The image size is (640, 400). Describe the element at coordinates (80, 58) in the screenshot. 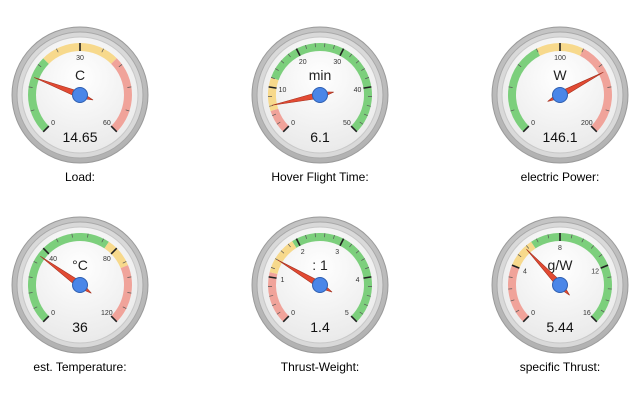

I see `tick-label: 30` at that location.